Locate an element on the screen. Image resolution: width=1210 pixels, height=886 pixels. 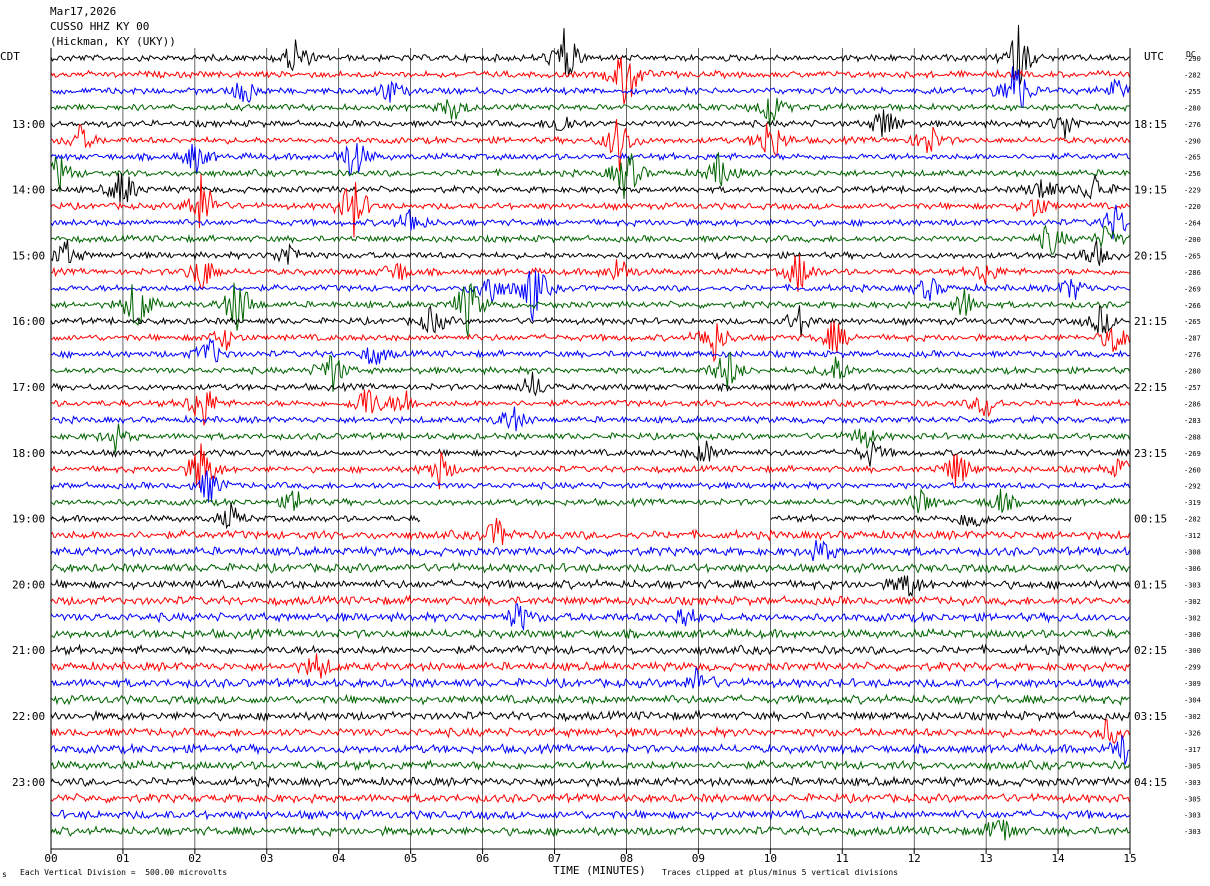
x-tick-label: 05 is located at coordinates (410, 858).